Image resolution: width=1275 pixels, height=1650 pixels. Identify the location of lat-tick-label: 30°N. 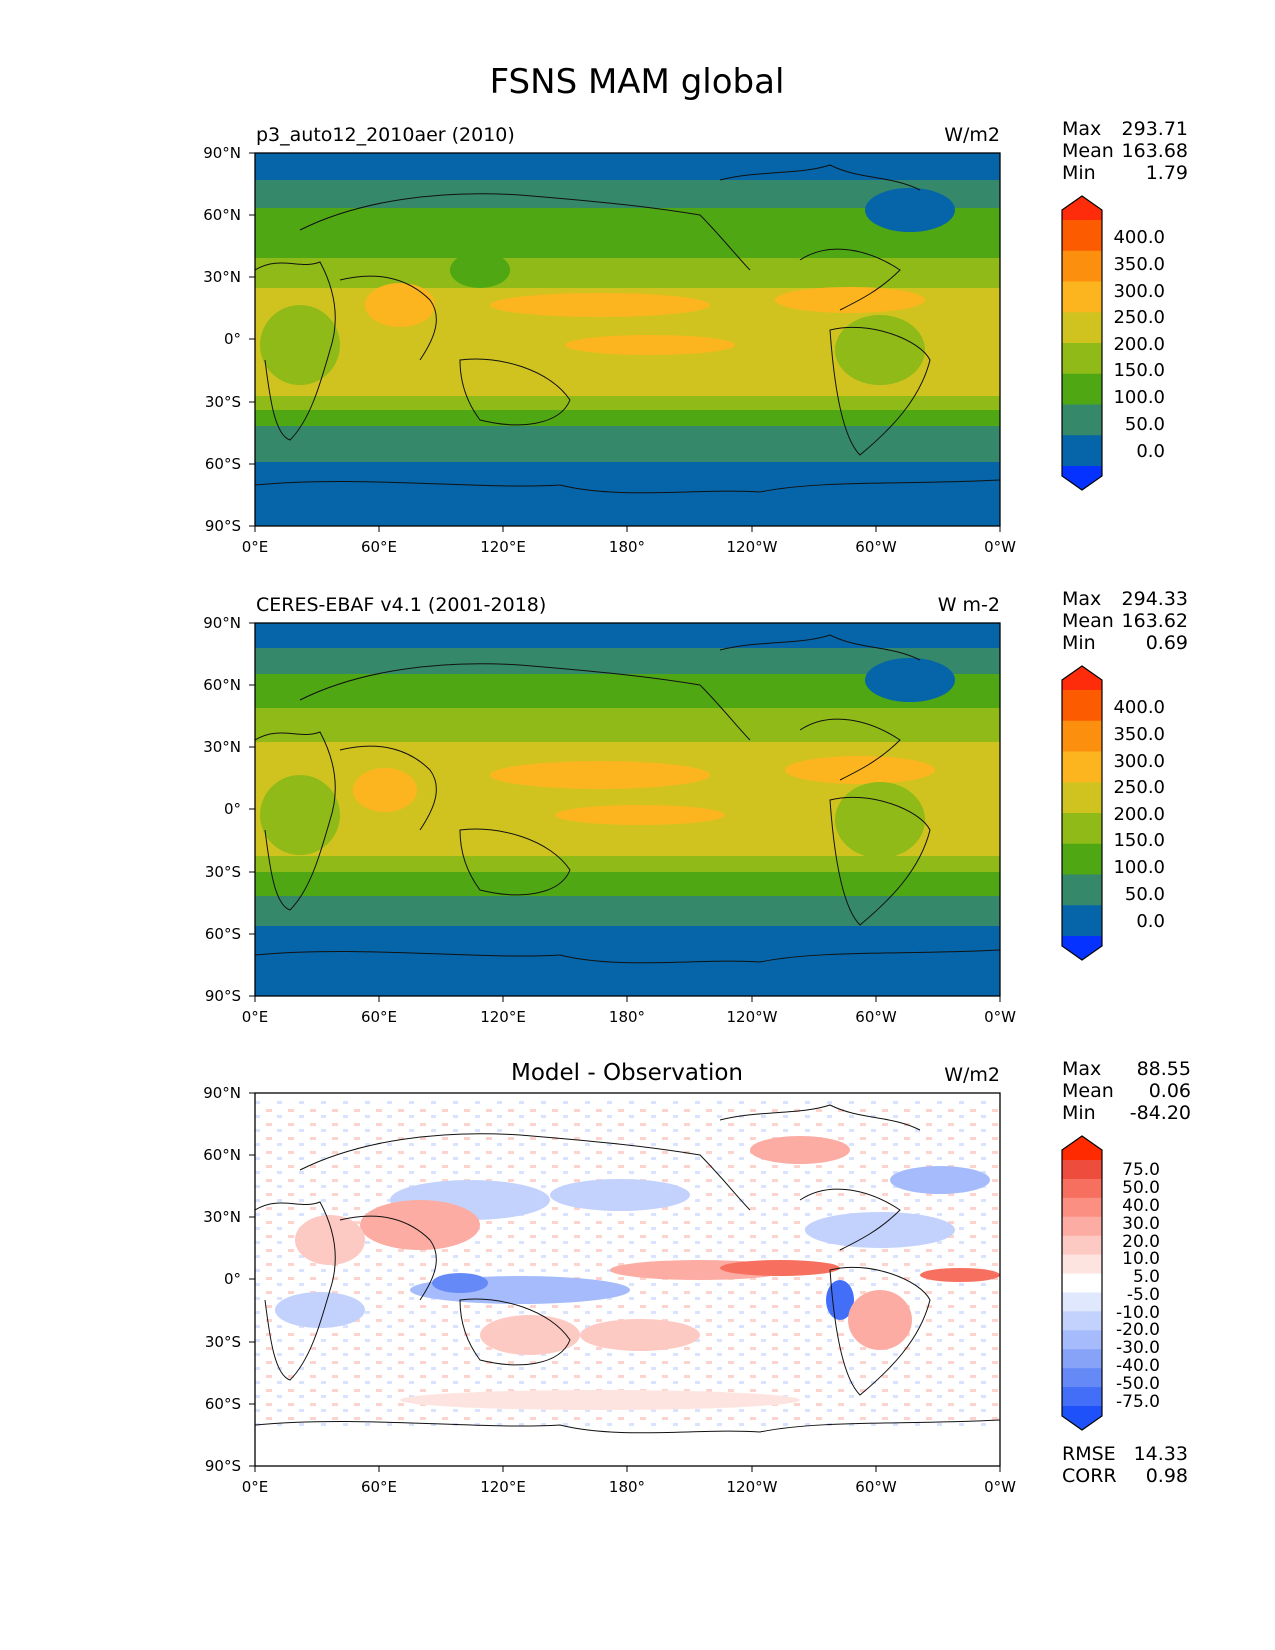
(222, 277).